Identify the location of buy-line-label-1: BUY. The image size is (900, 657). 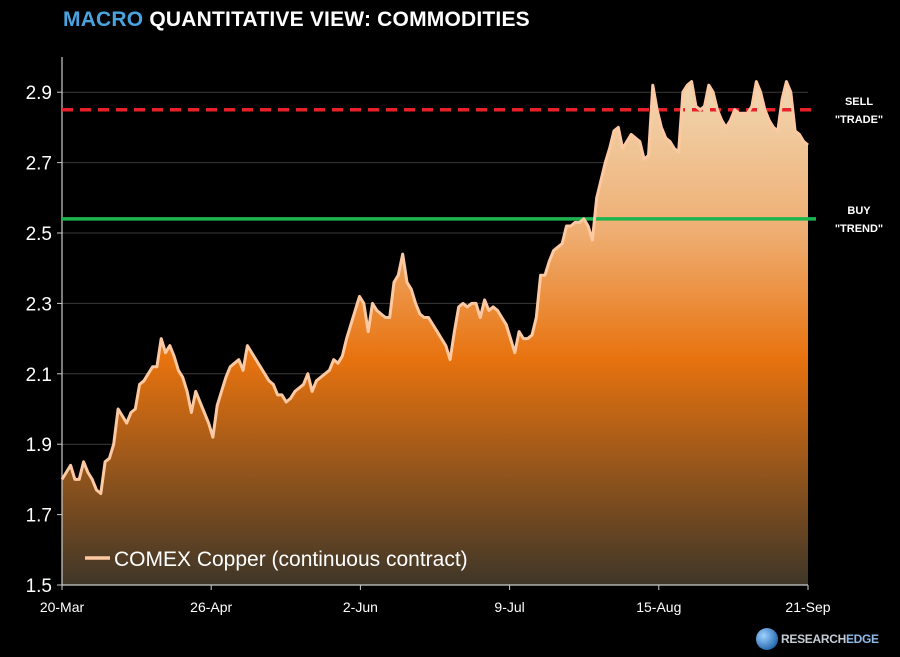
(859, 211).